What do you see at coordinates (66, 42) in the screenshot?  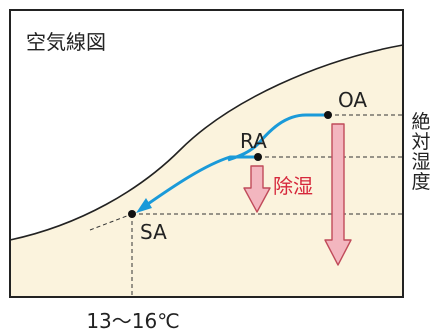 I see `chart-title: 空気線図` at bounding box center [66, 42].